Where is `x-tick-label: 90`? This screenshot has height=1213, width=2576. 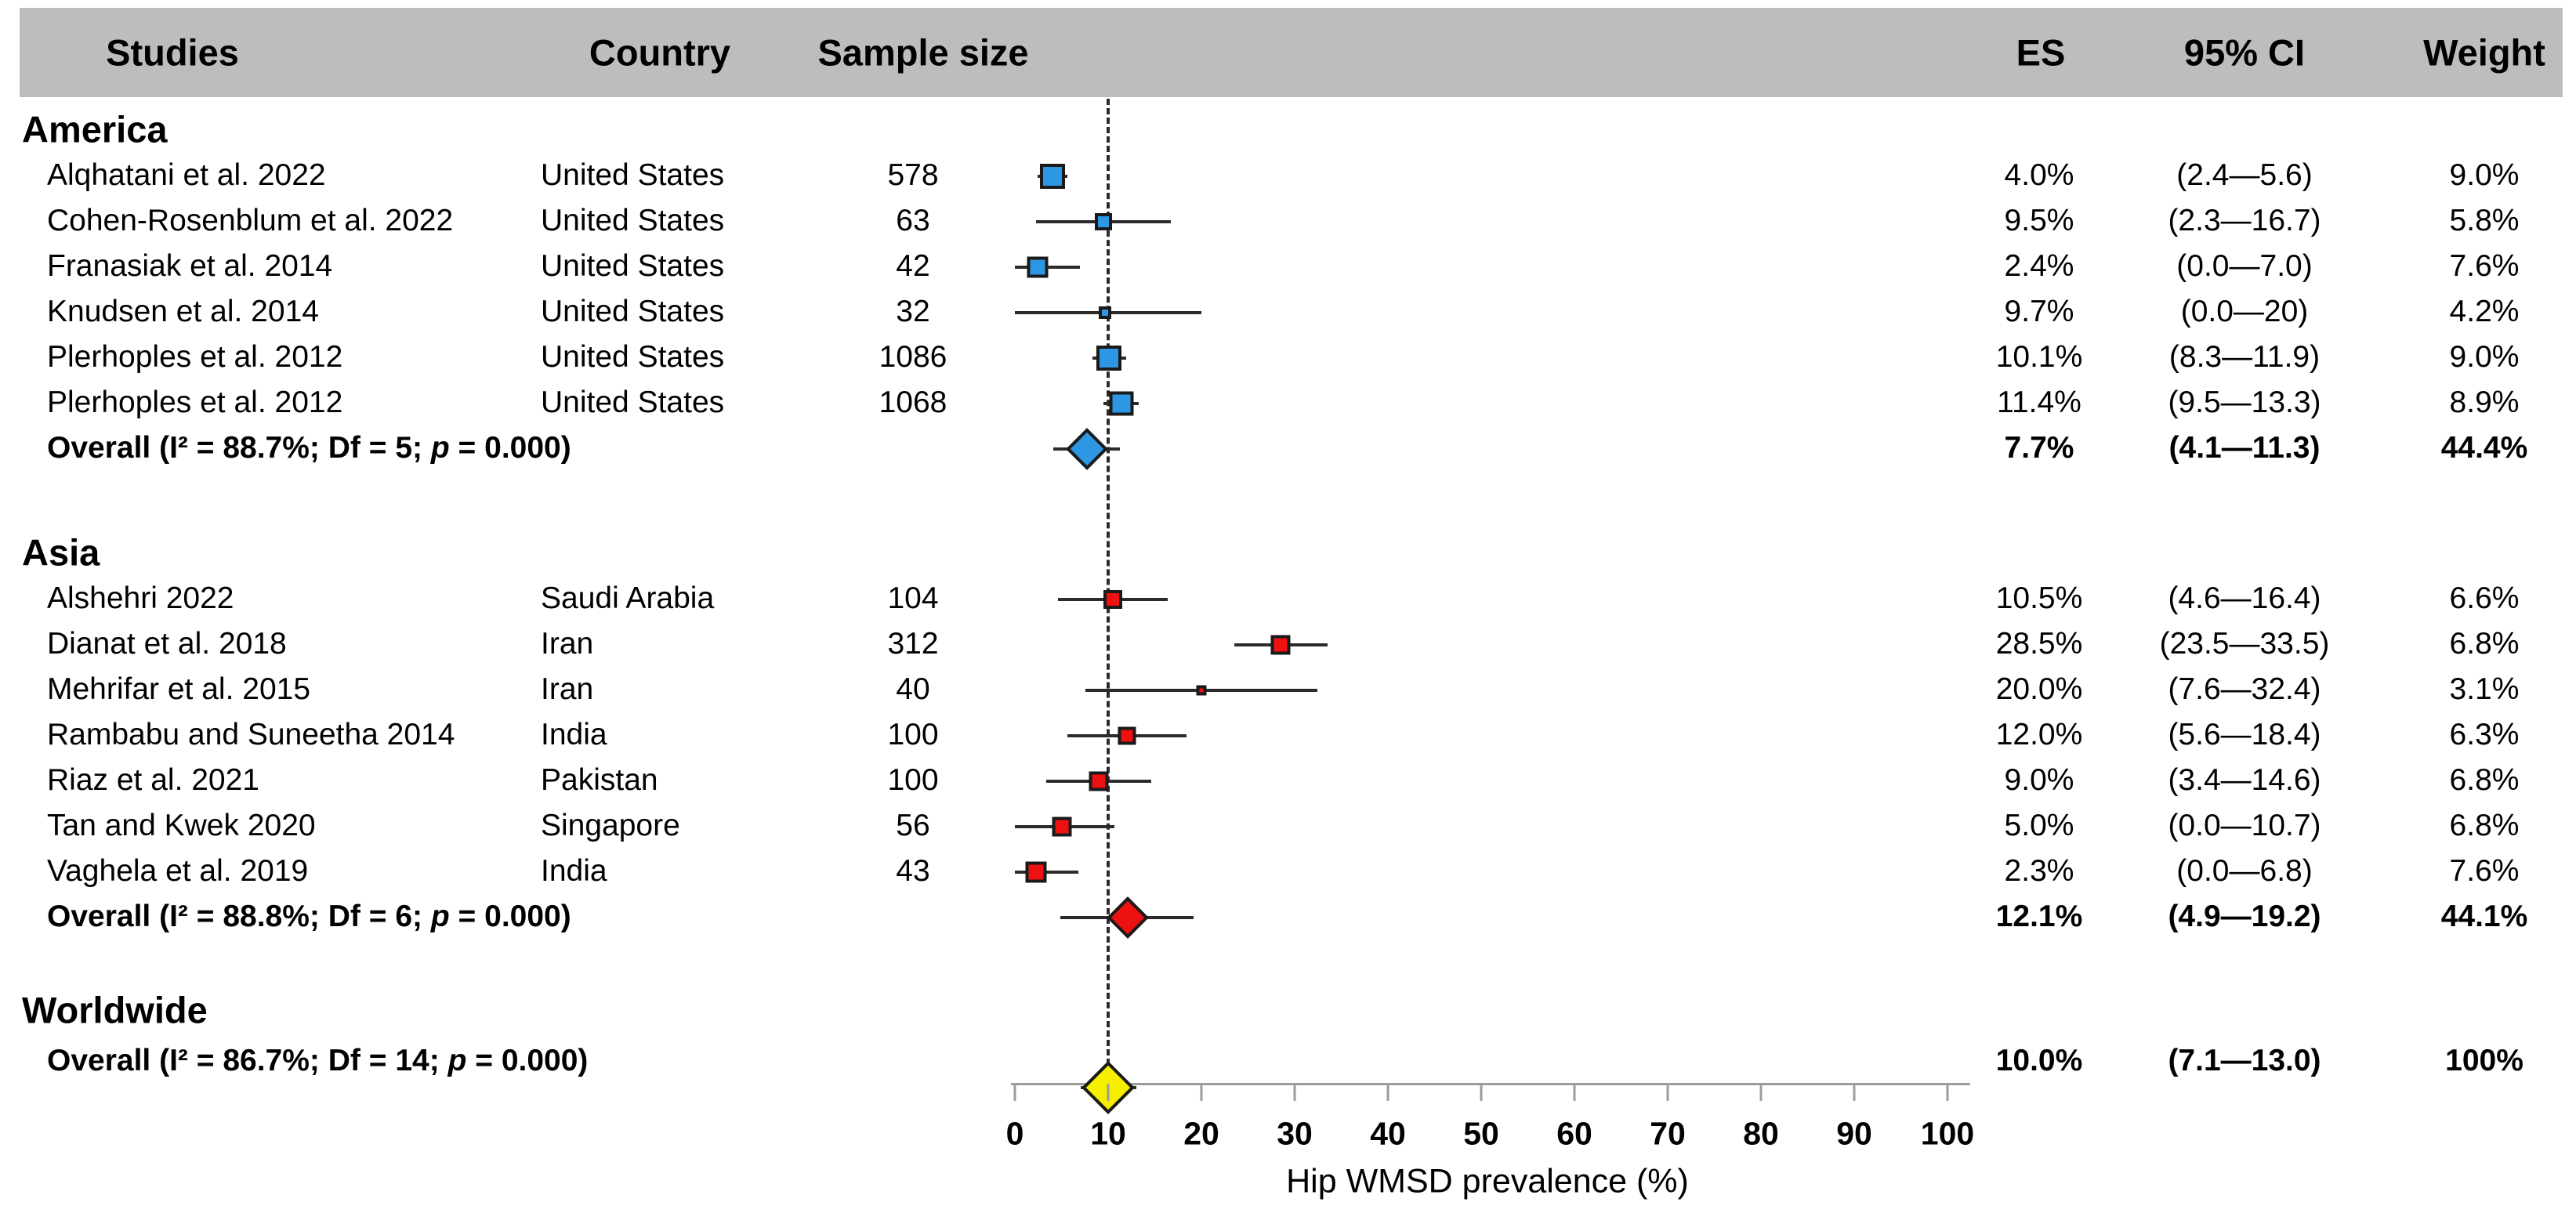
x-tick-label: 90 is located at coordinates (1854, 1133).